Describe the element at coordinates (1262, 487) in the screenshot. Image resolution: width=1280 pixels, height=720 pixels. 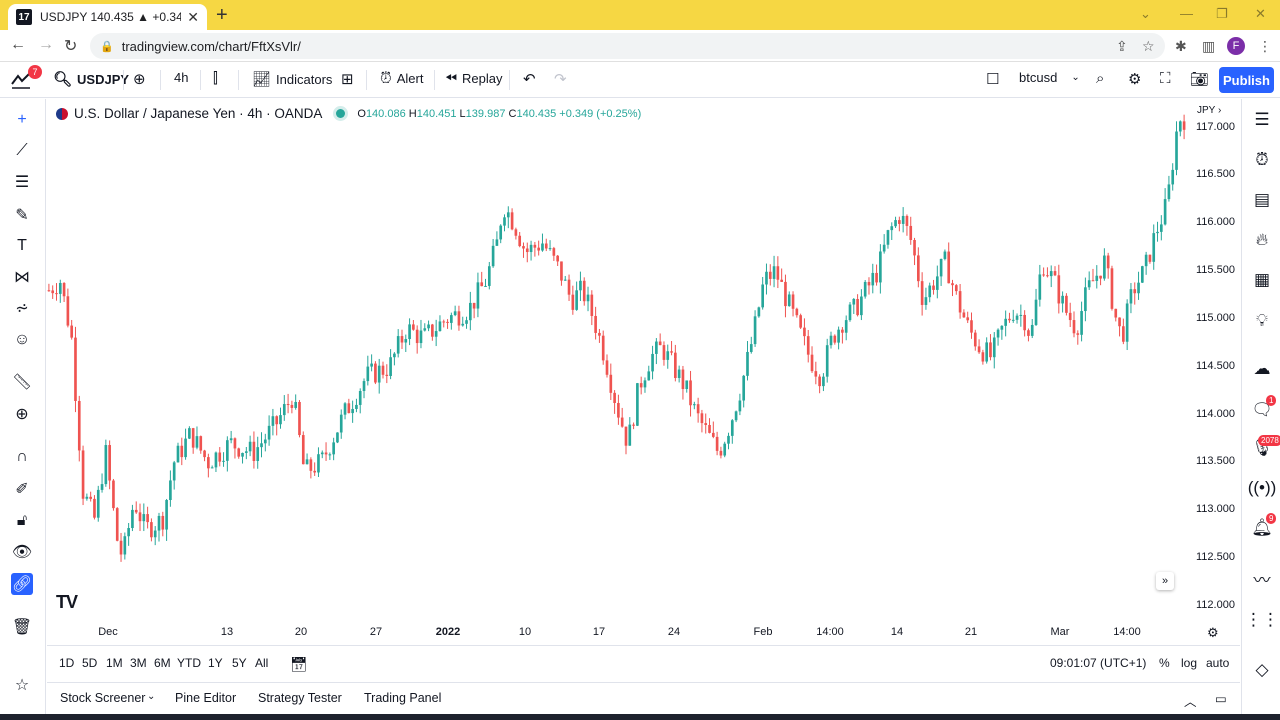
I see `broadcast-icon: ((•))` at that location.